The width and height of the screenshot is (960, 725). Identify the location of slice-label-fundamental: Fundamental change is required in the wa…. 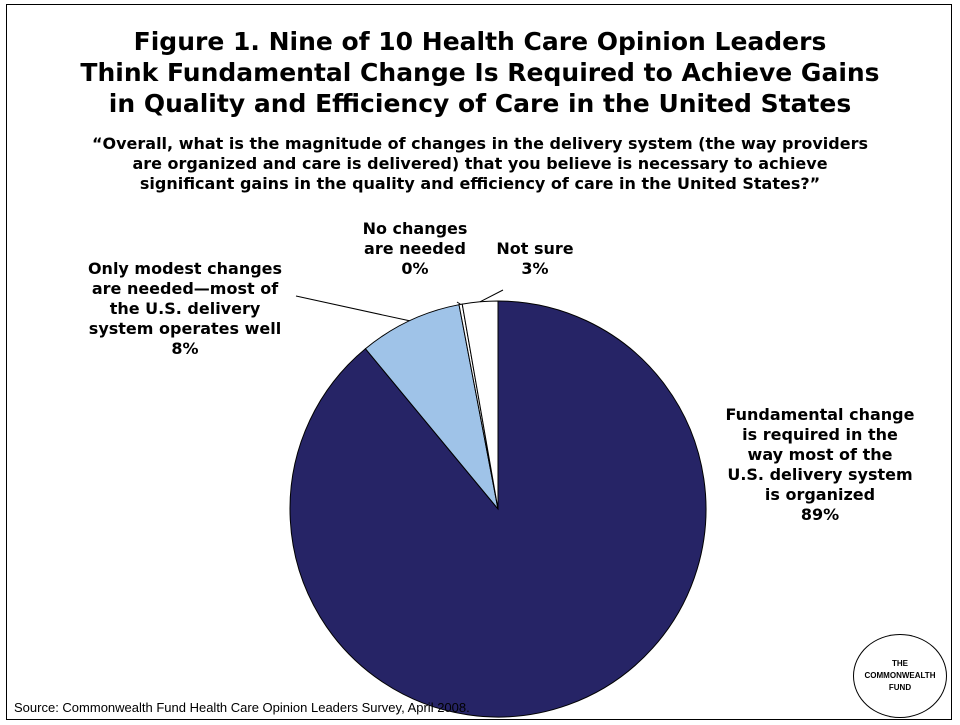
(820, 464).